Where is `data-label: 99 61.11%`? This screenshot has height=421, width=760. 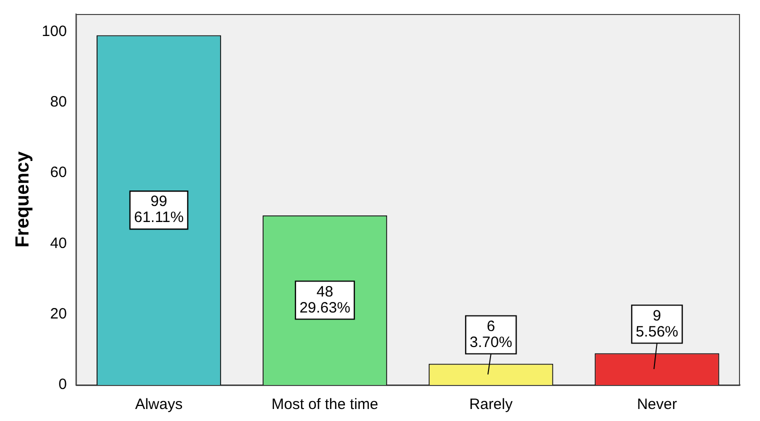
data-label: 99 61.11% is located at coordinates (159, 209).